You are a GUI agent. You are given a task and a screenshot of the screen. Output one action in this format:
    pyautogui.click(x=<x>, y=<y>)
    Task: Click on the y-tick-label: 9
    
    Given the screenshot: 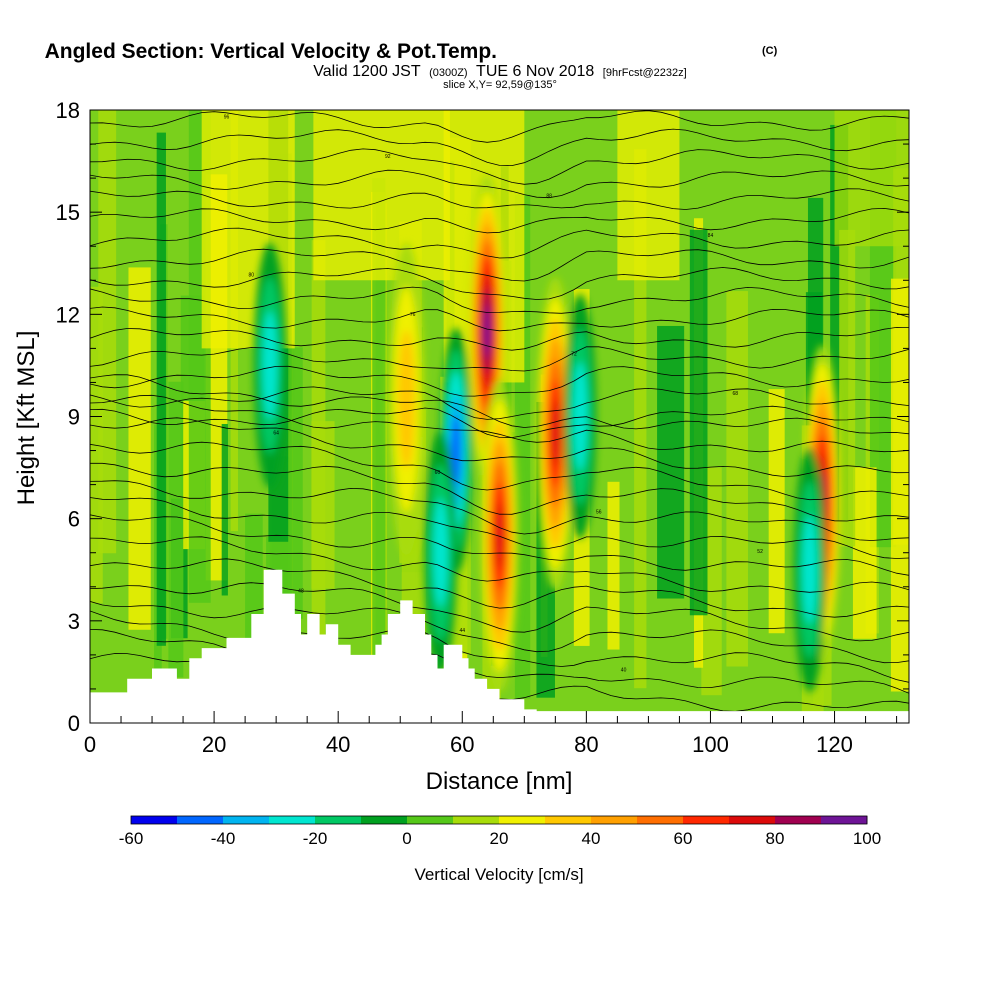 What is the action you would take?
    pyautogui.click(x=74, y=417)
    